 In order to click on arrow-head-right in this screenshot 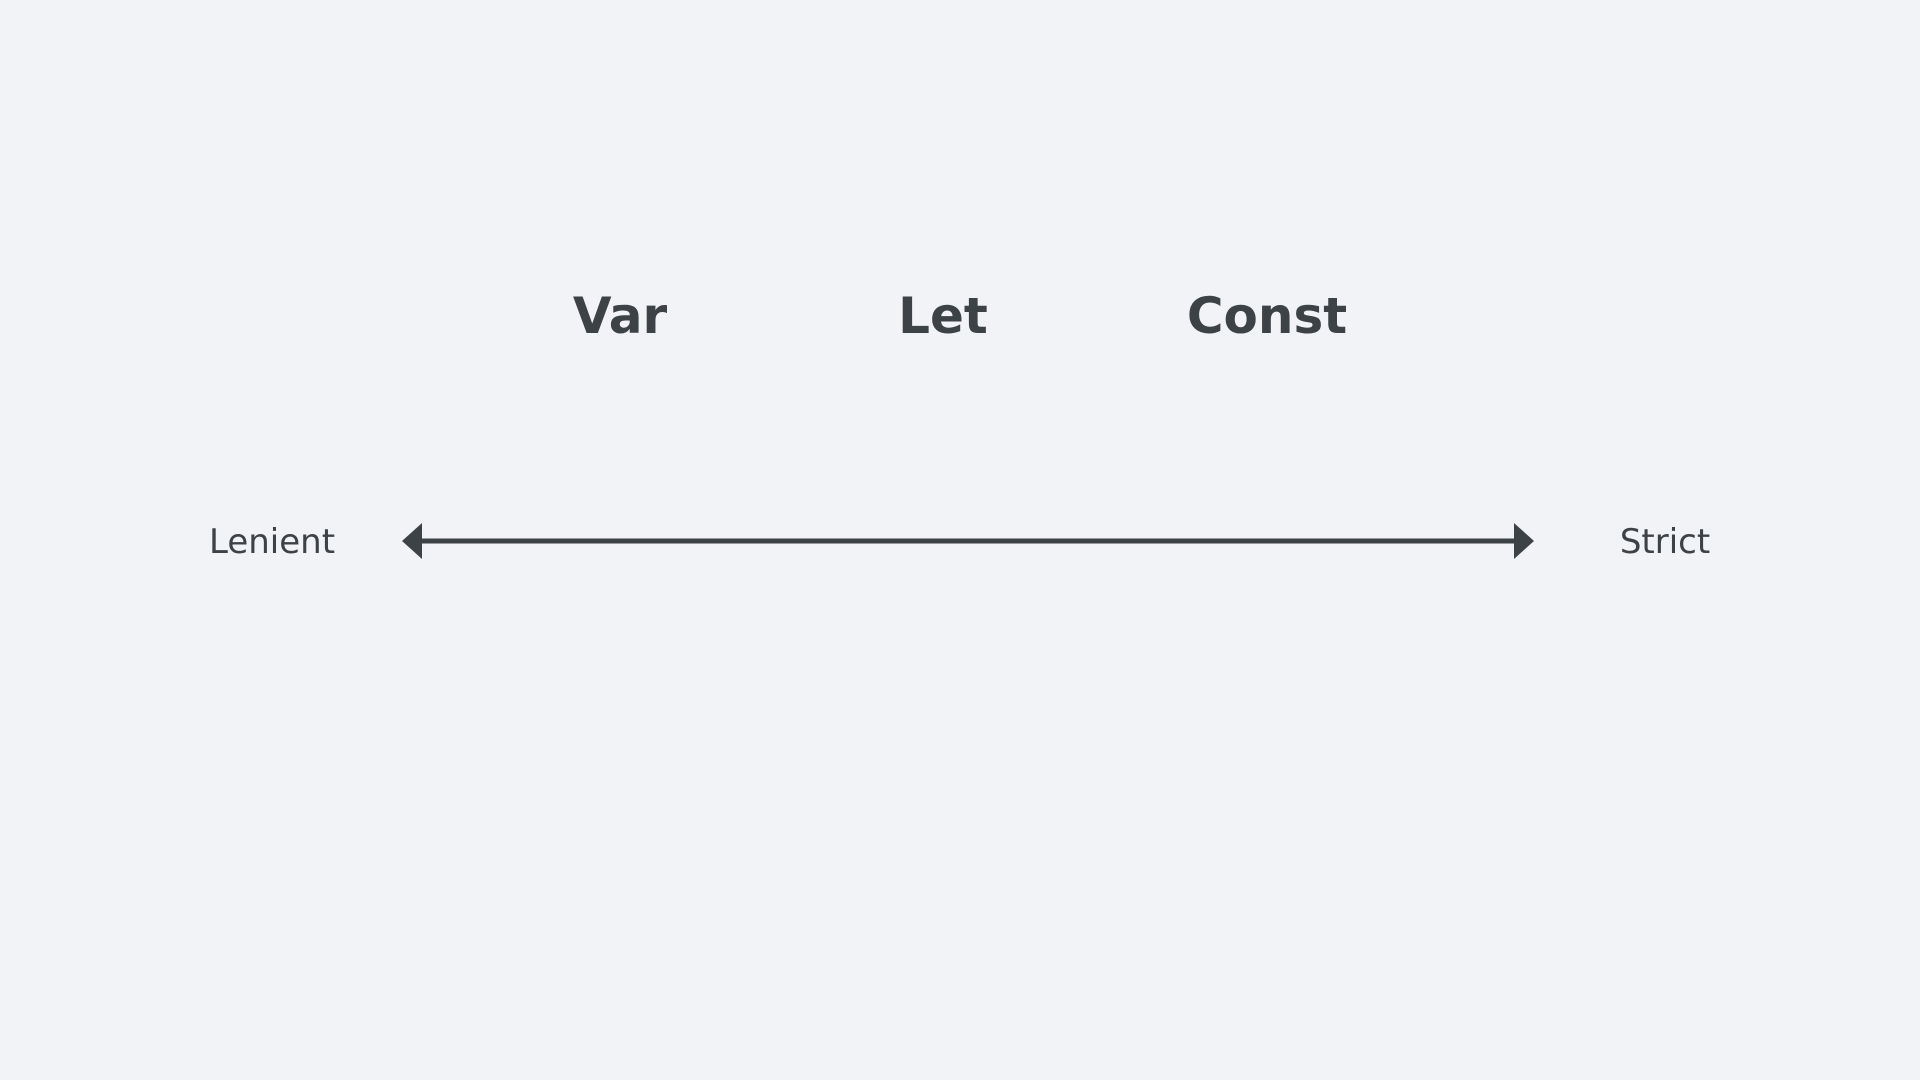, I will do `click(1524, 541)`.